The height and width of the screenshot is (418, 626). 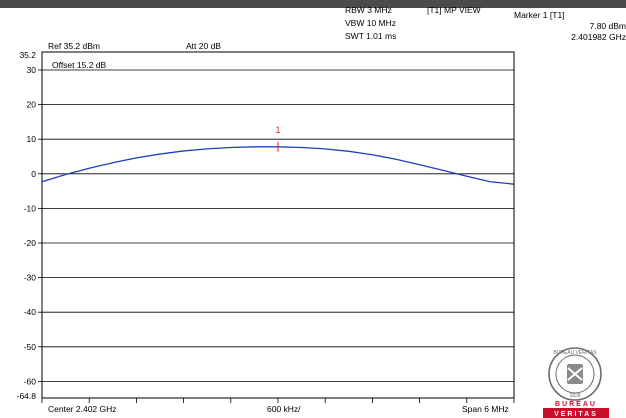 I want to click on marker-level: 7.80 dBm, so click(x=607, y=26).